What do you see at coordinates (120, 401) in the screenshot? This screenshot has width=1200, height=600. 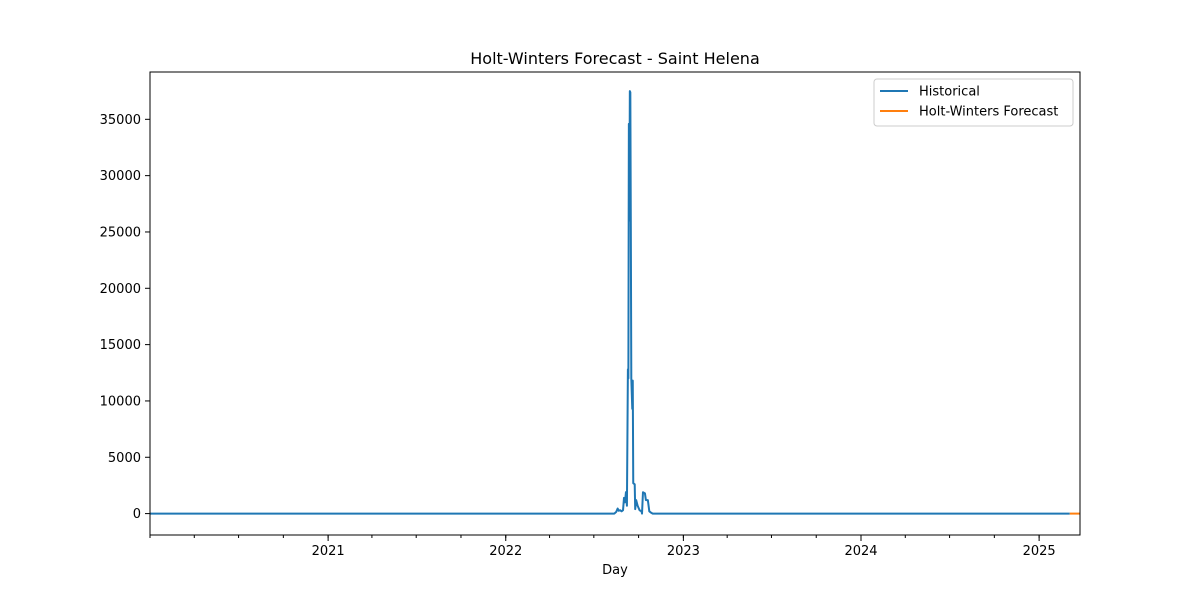 I see `y-tick-label: 10000` at bounding box center [120, 401].